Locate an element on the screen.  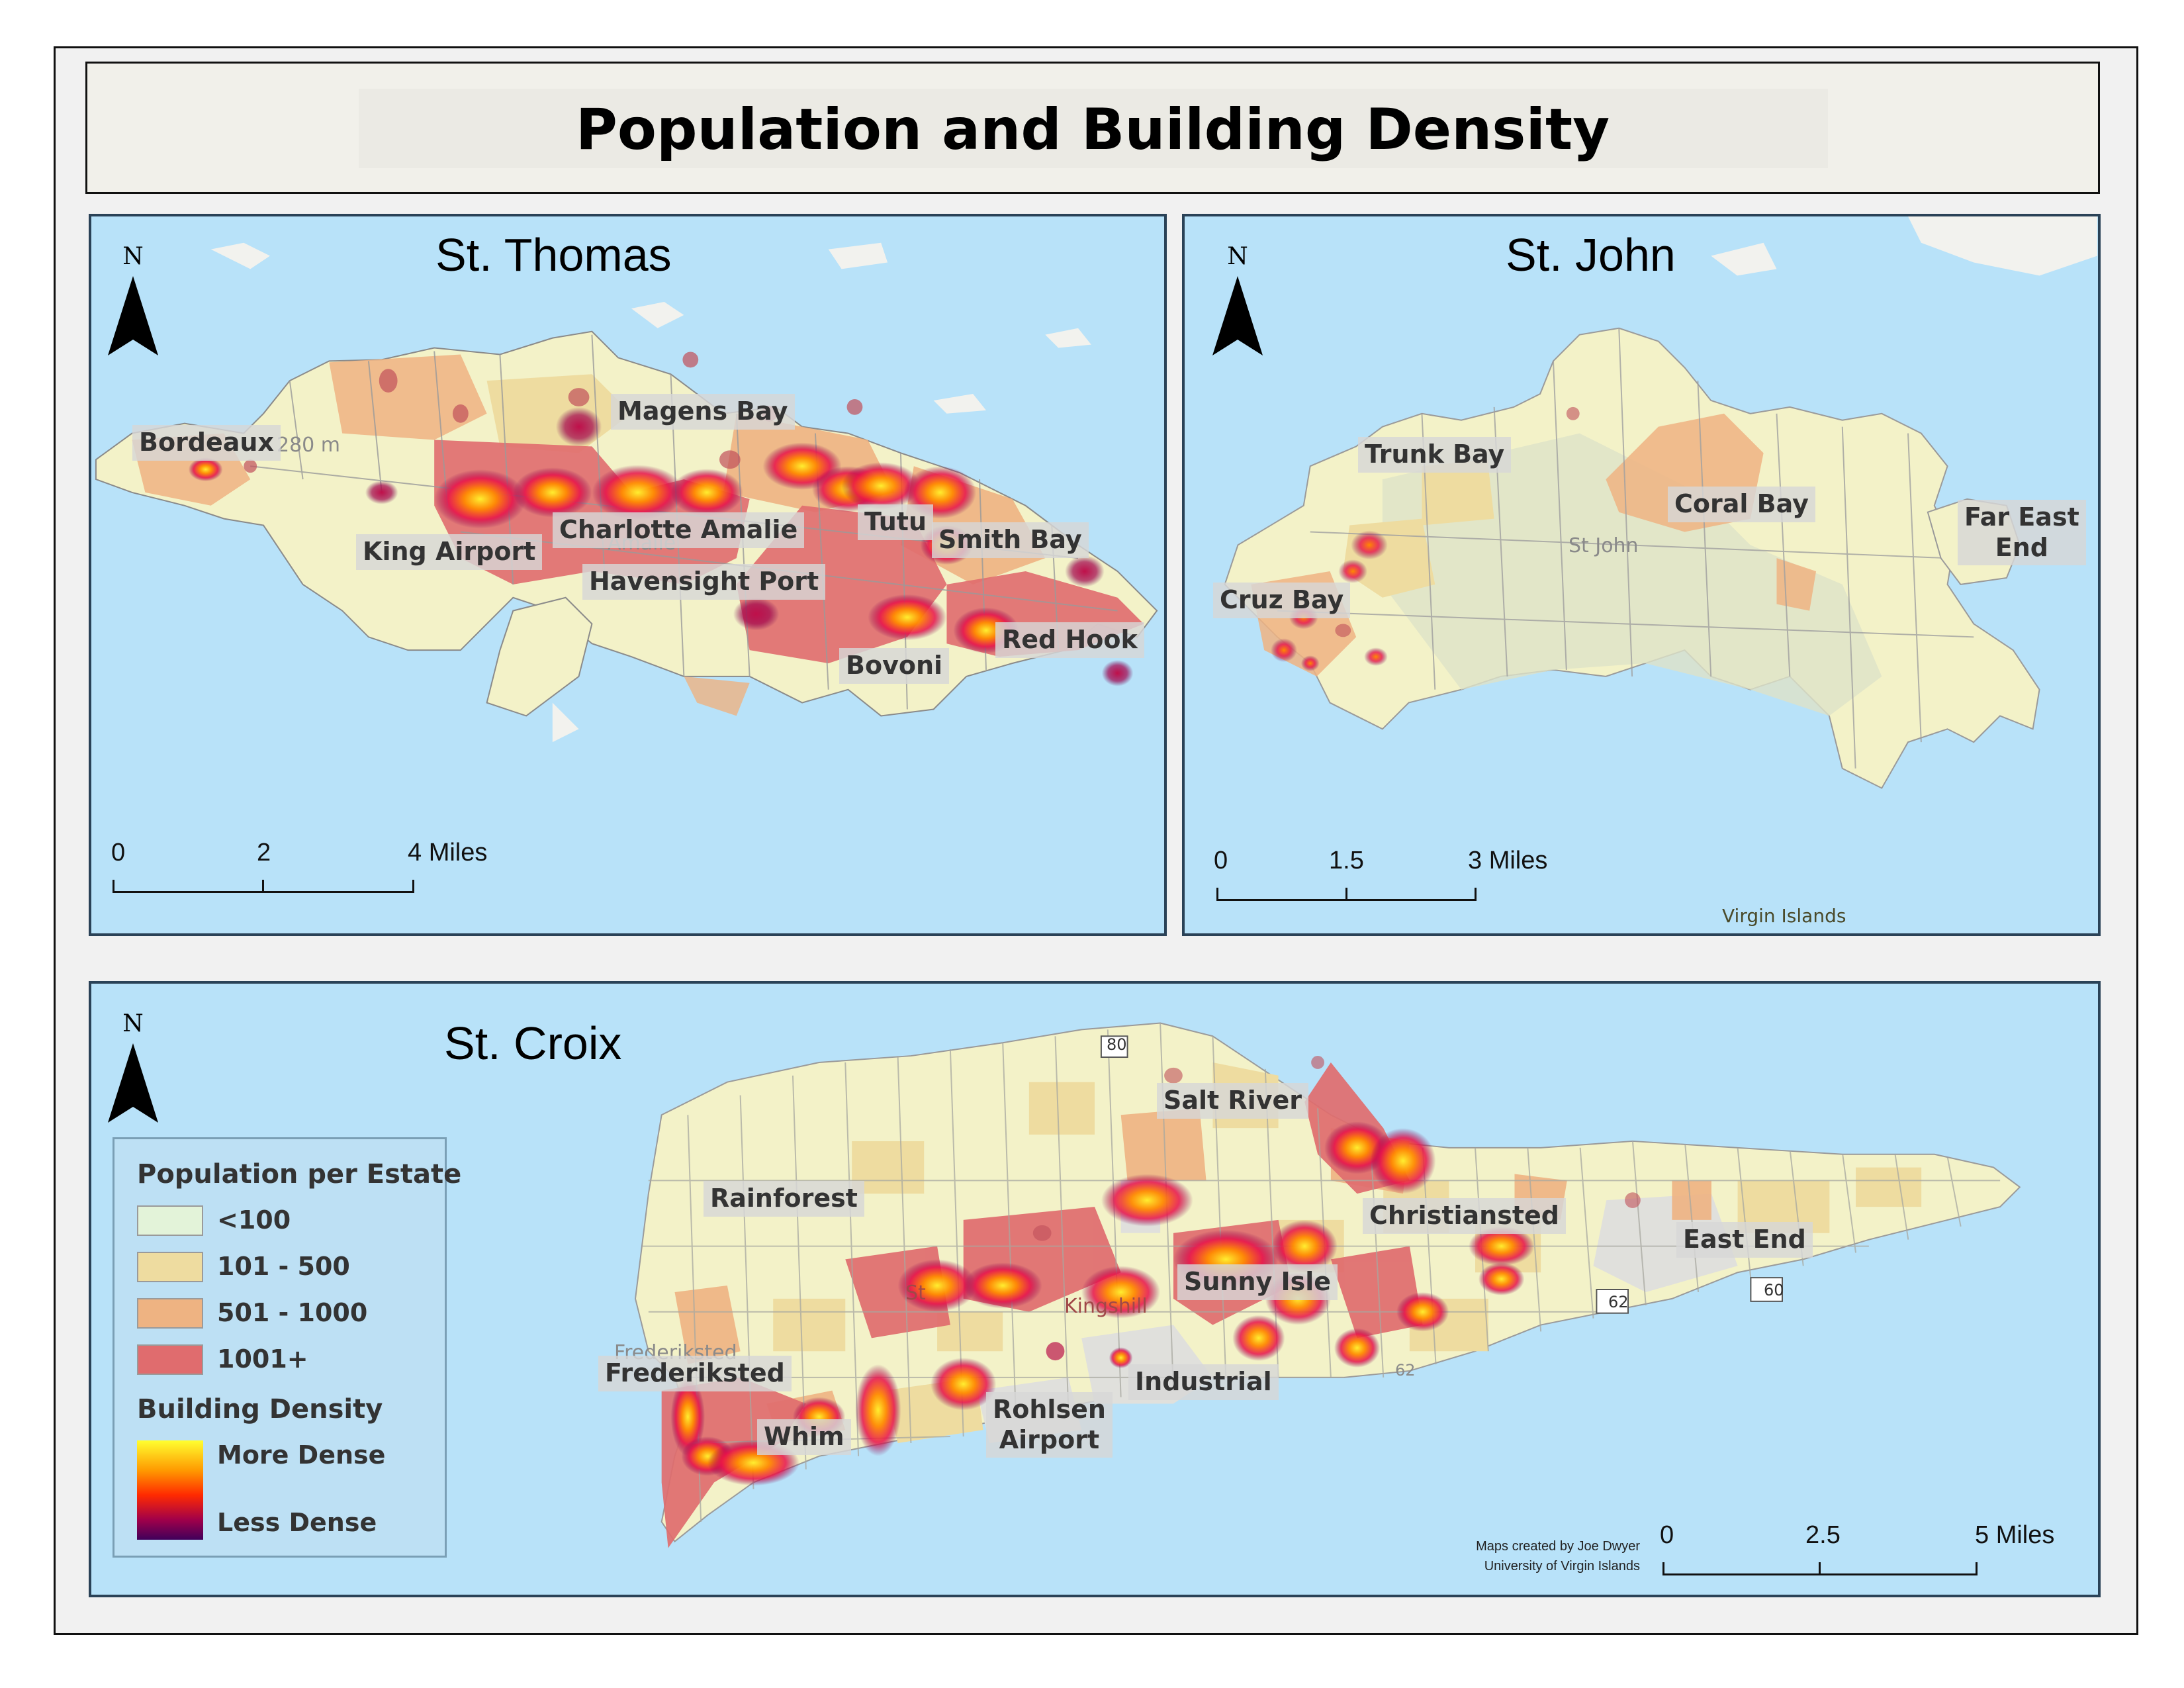
scale-tick-end: 4 Miles is located at coordinates (448, 853).